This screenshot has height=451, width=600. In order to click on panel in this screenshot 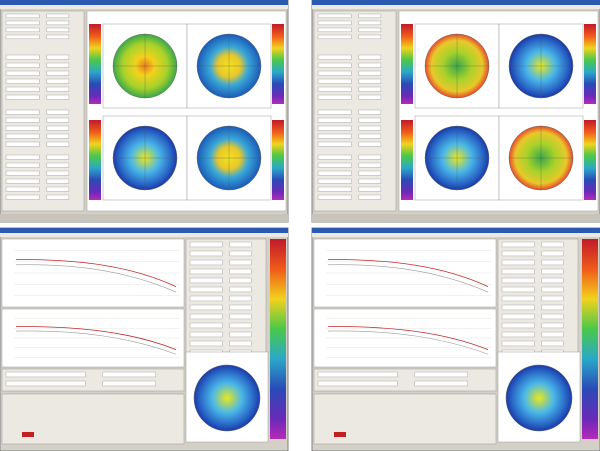, I will do `click(538, 303)`.